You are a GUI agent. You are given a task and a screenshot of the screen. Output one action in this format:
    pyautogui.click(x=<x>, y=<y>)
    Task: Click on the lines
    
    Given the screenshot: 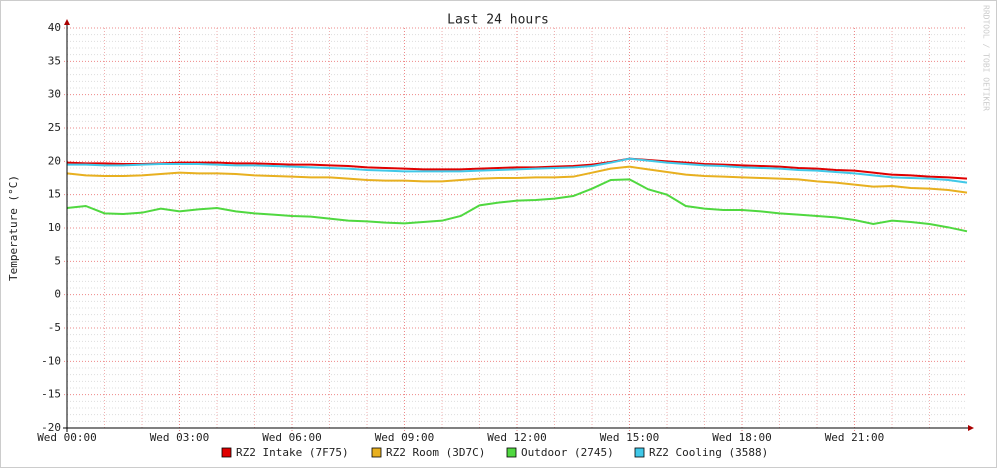 What is the action you would take?
    pyautogui.click(x=517, y=195)
    